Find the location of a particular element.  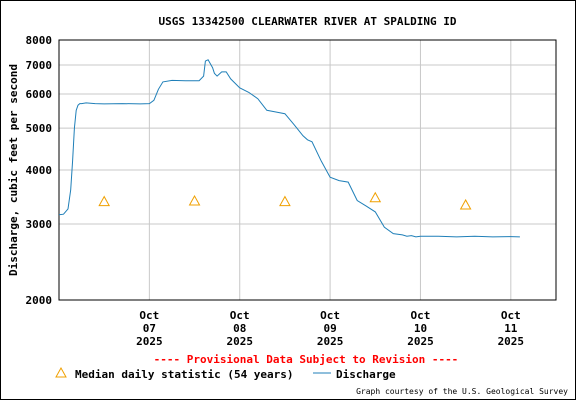

legend-median-marker is located at coordinates (61, 372).